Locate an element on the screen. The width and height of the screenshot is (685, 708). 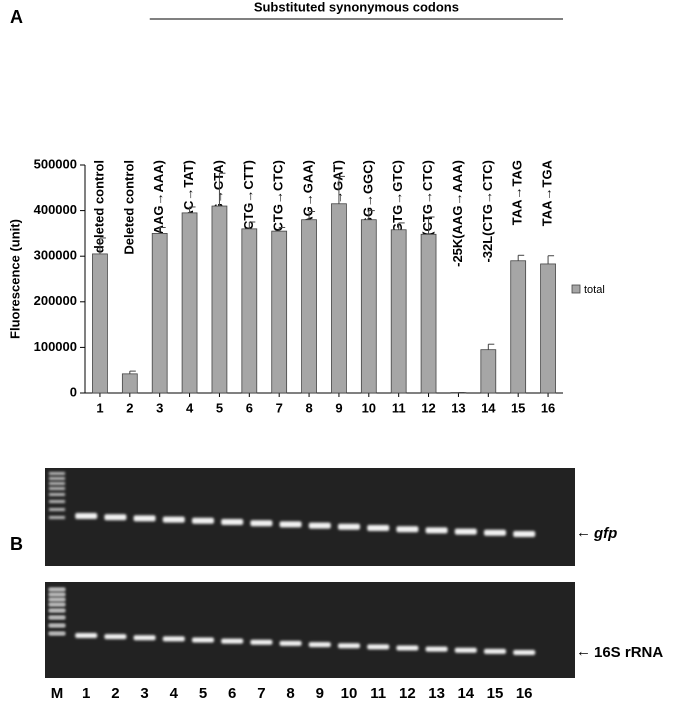
column-label: Undeleted control is located at coordinates (98, 215).